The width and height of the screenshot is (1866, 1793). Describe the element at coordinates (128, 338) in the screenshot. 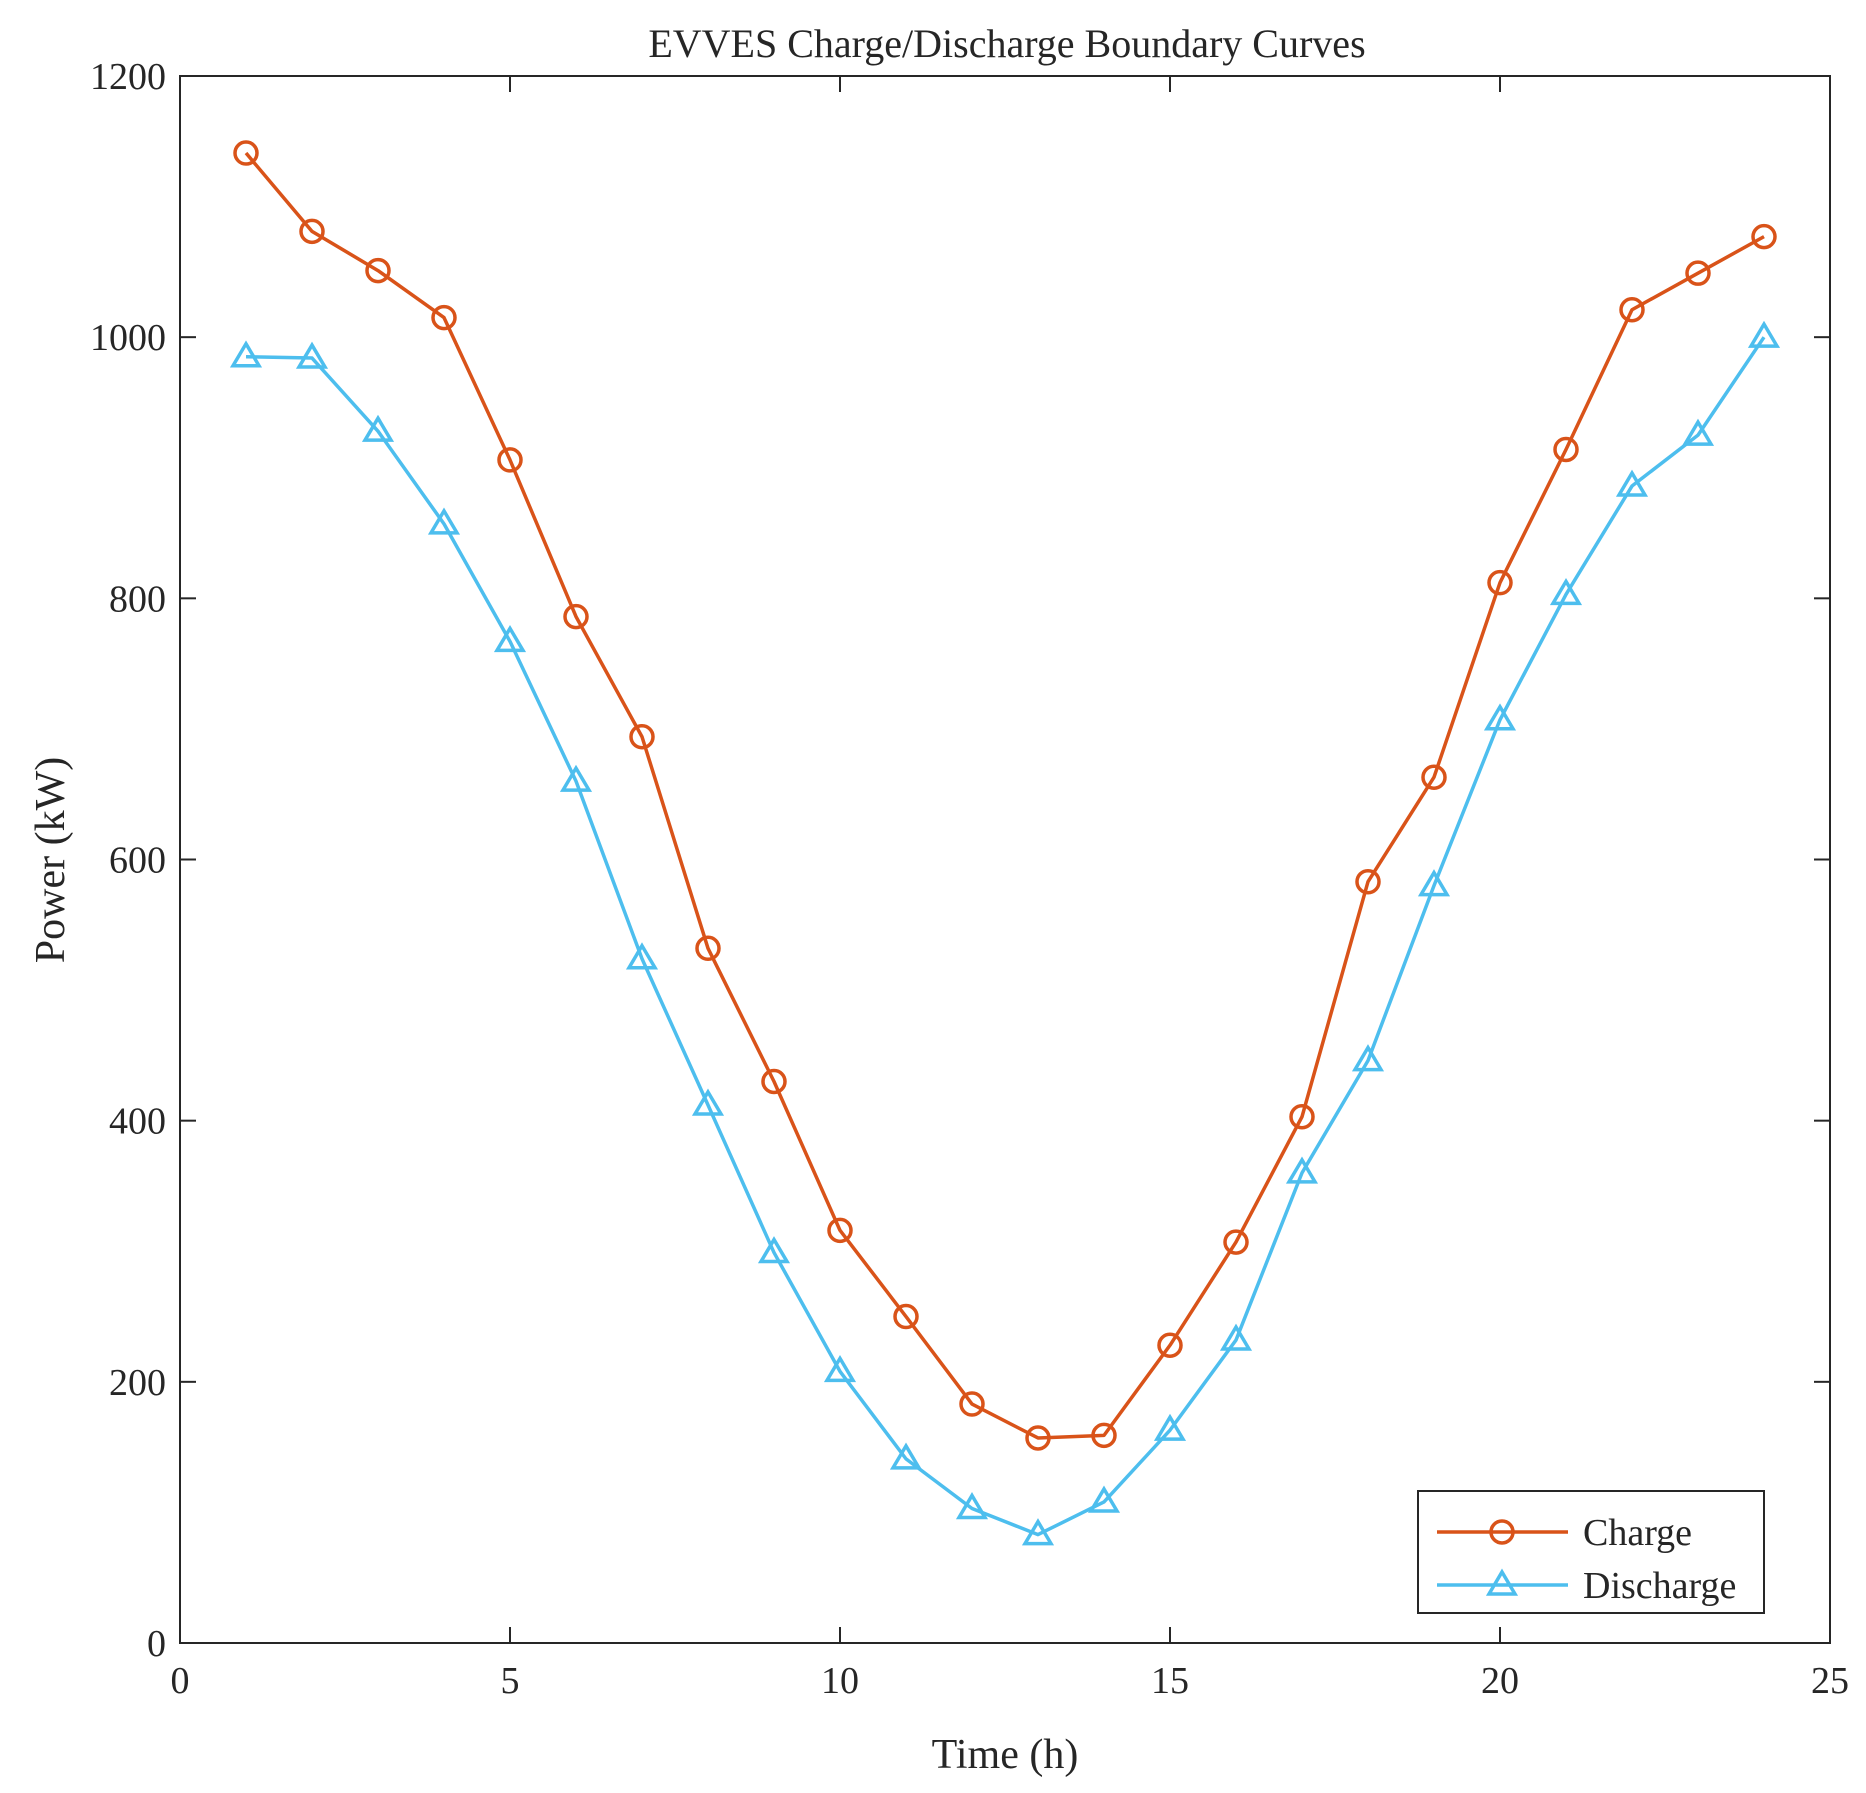

I see `y-tick-label: 1000` at that location.